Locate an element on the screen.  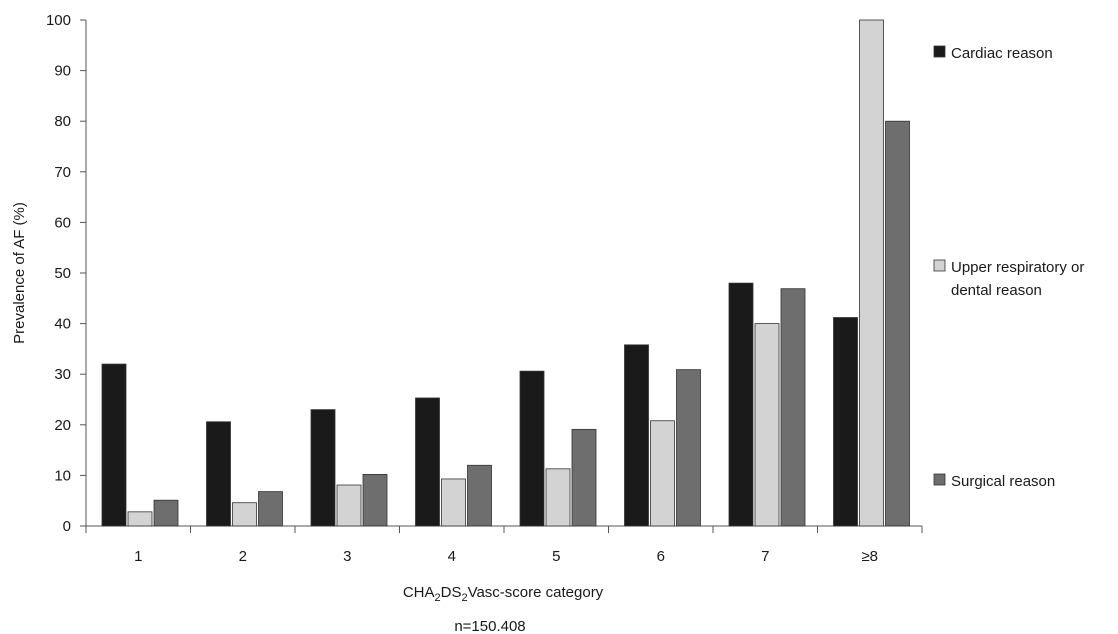
x-tick-label: 7 is located at coordinates (765, 556).